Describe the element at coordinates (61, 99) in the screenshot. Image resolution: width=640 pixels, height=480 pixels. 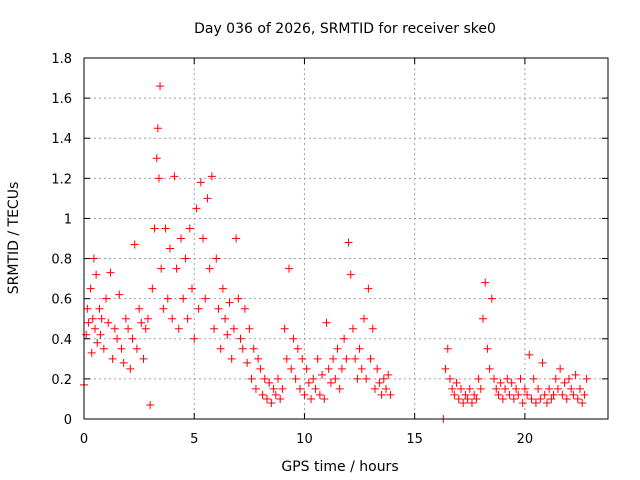
I see `y-tick-label: 1.6` at that location.